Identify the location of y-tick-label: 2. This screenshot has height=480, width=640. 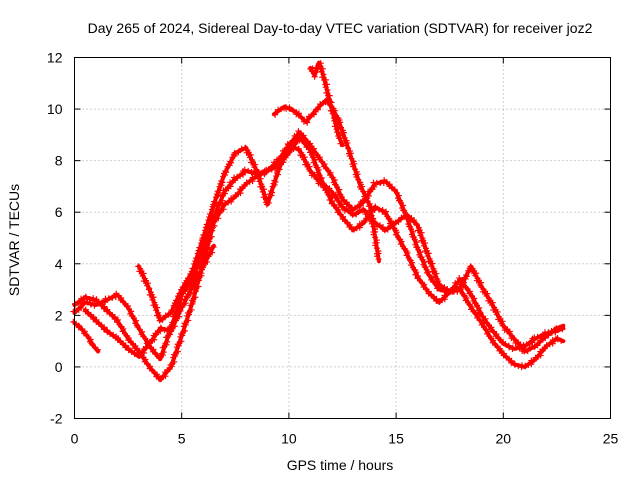
(59, 315).